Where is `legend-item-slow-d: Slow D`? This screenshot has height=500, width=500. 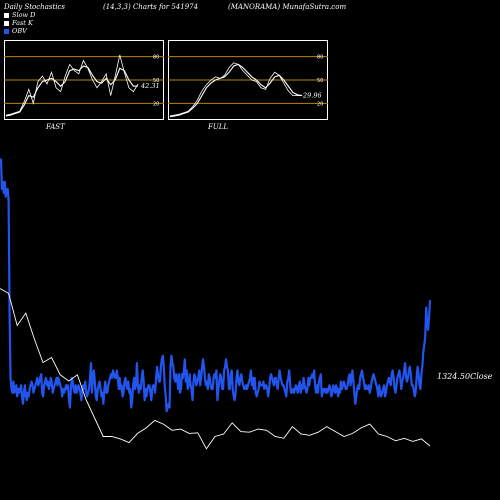
legend-item-slow-d: Slow D is located at coordinates (19, 15).